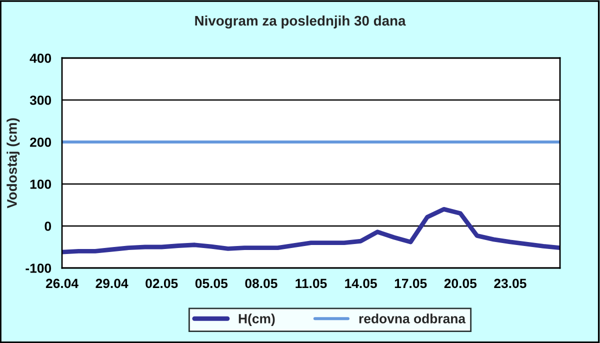 This screenshot has height=343, width=600. I want to click on legend-label: redovna odbrana, so click(412, 319).